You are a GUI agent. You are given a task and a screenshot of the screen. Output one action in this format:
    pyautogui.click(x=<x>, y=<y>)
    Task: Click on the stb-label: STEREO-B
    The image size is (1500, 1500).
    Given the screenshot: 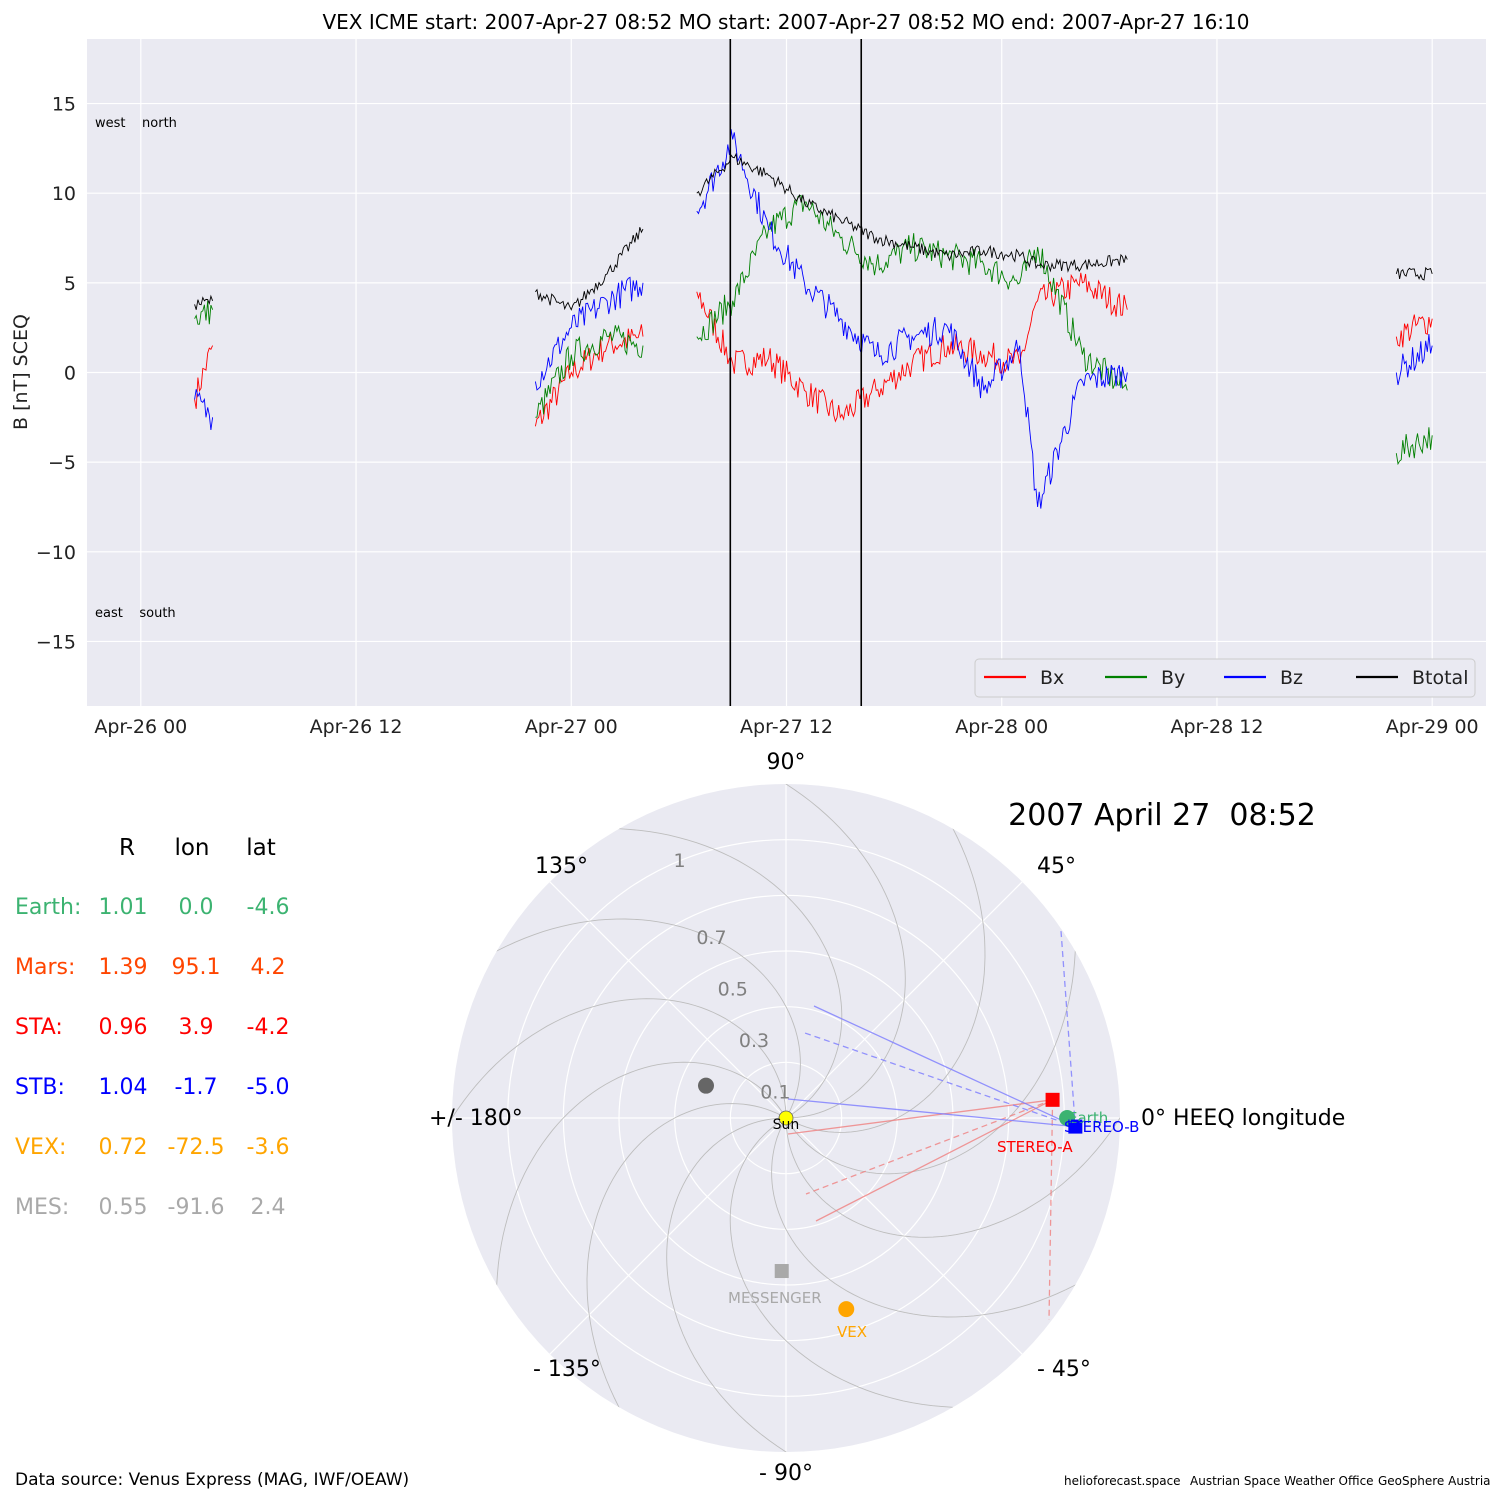 What is the action you would take?
    pyautogui.click(x=1101, y=1127)
    